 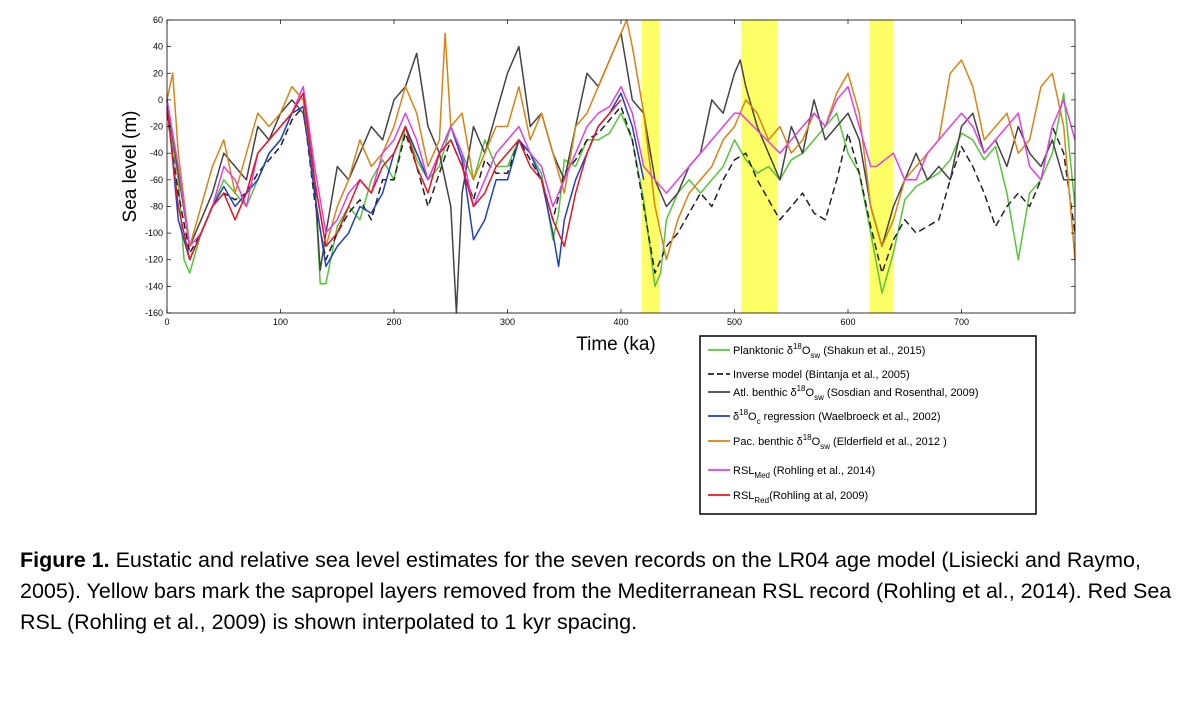 What do you see at coordinates (65, 560) in the screenshot?
I see `caption-label: Figure 1.` at bounding box center [65, 560].